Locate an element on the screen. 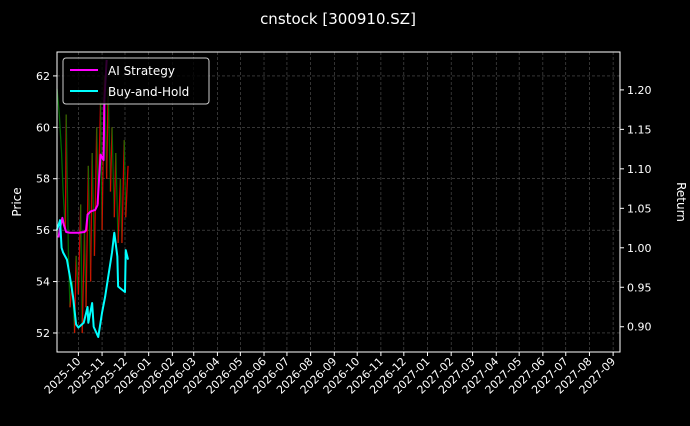 The width and height of the screenshot is (690, 426). y2-tick-label: 0.95 is located at coordinates (639, 287).